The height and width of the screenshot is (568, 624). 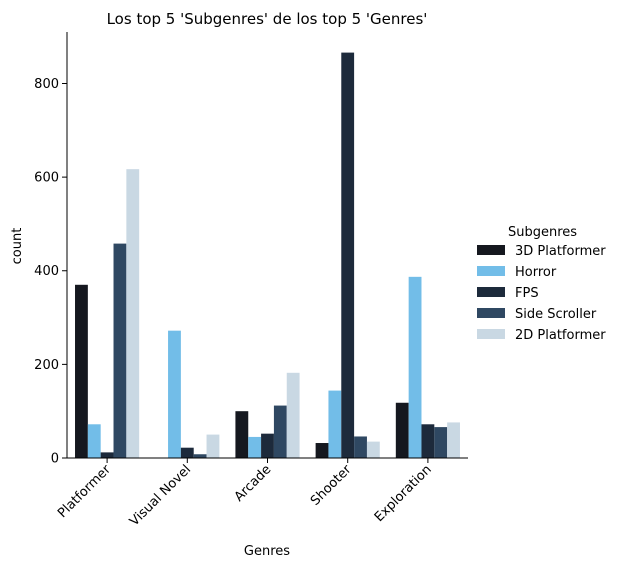 I want to click on bar-fps-arcade, so click(x=267, y=445).